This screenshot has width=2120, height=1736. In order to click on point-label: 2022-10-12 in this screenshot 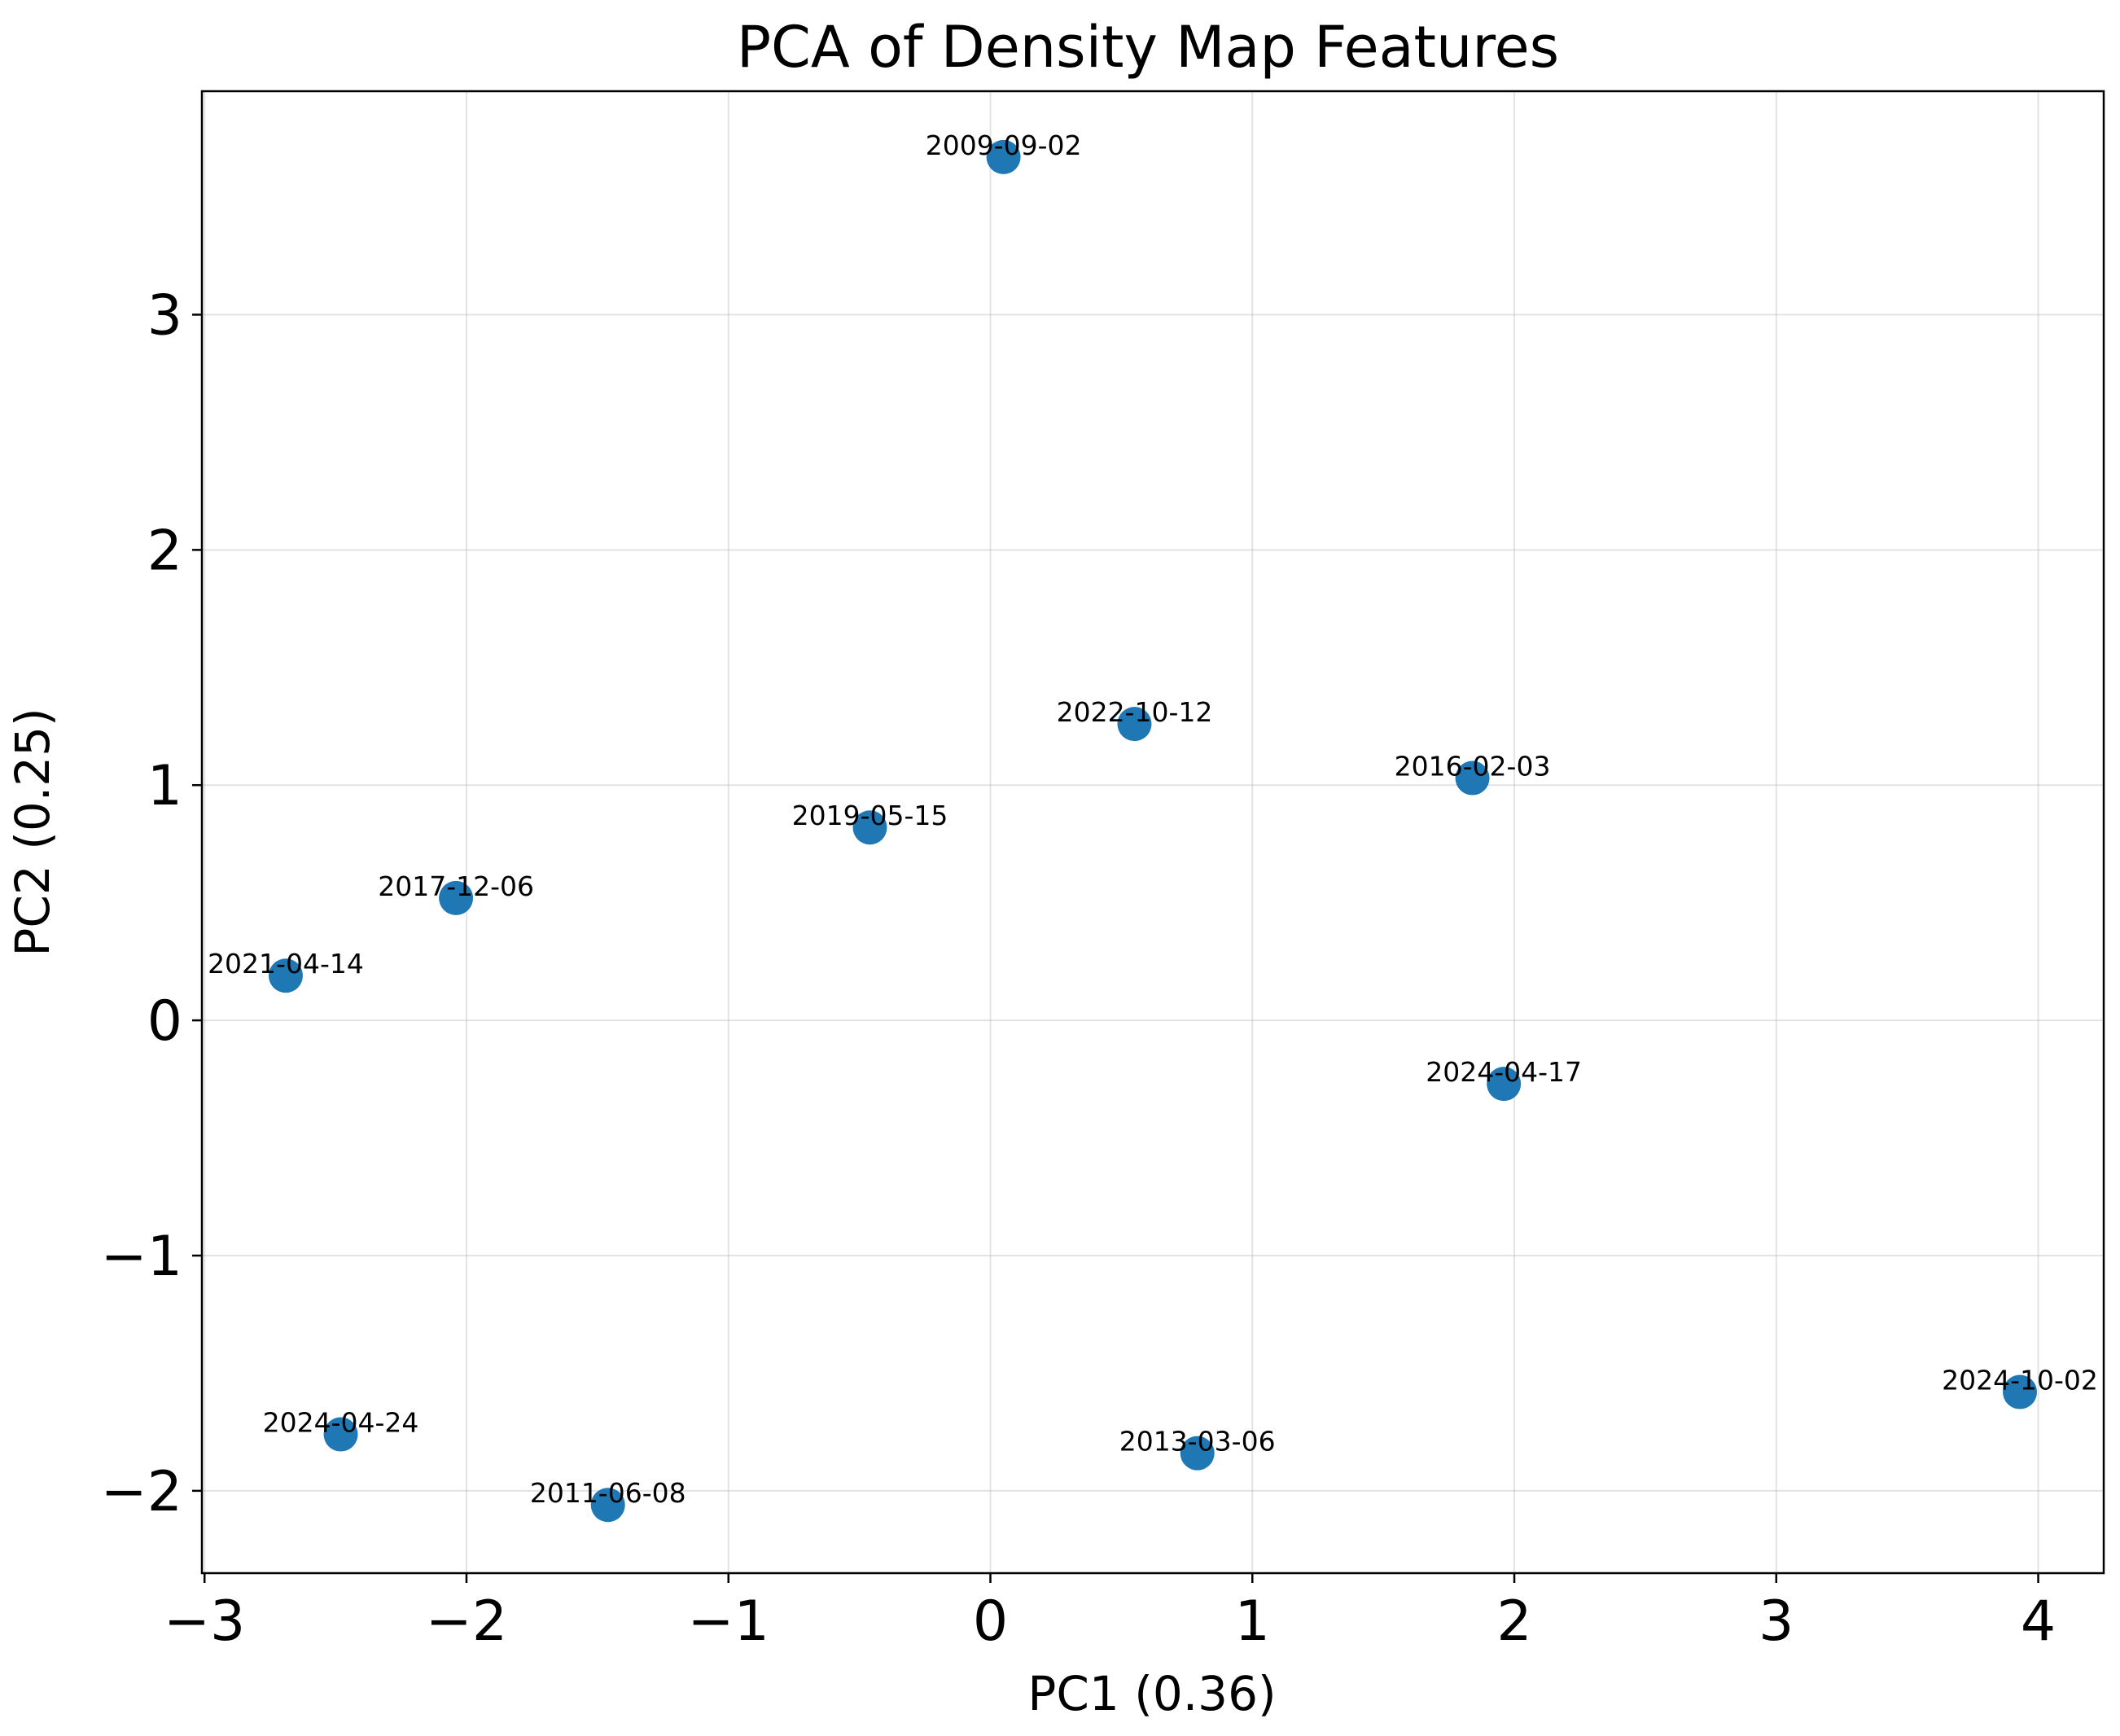, I will do `click(1135, 712)`.